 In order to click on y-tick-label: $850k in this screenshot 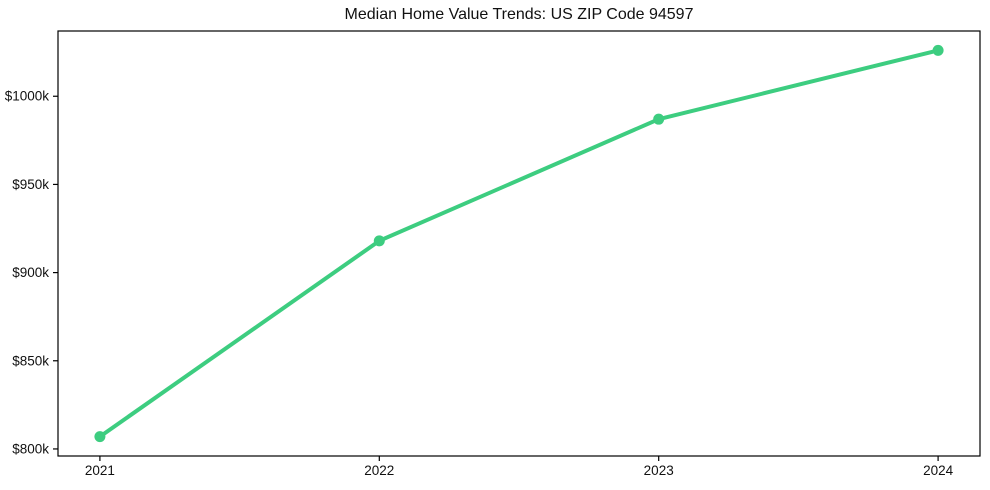, I will do `click(30, 360)`.